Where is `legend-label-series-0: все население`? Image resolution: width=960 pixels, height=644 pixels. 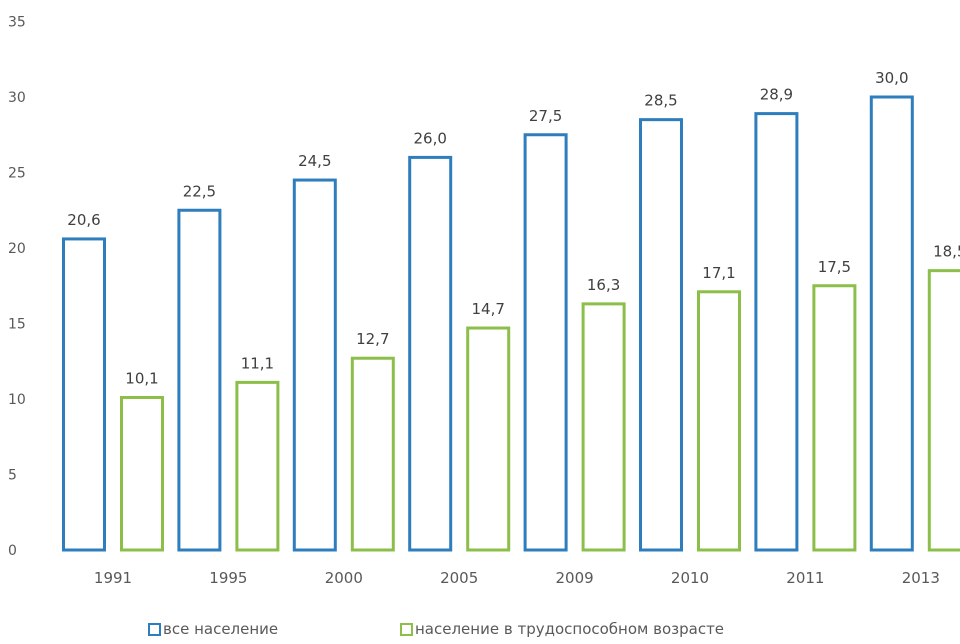 legend-label-series-0: все население is located at coordinates (221, 629).